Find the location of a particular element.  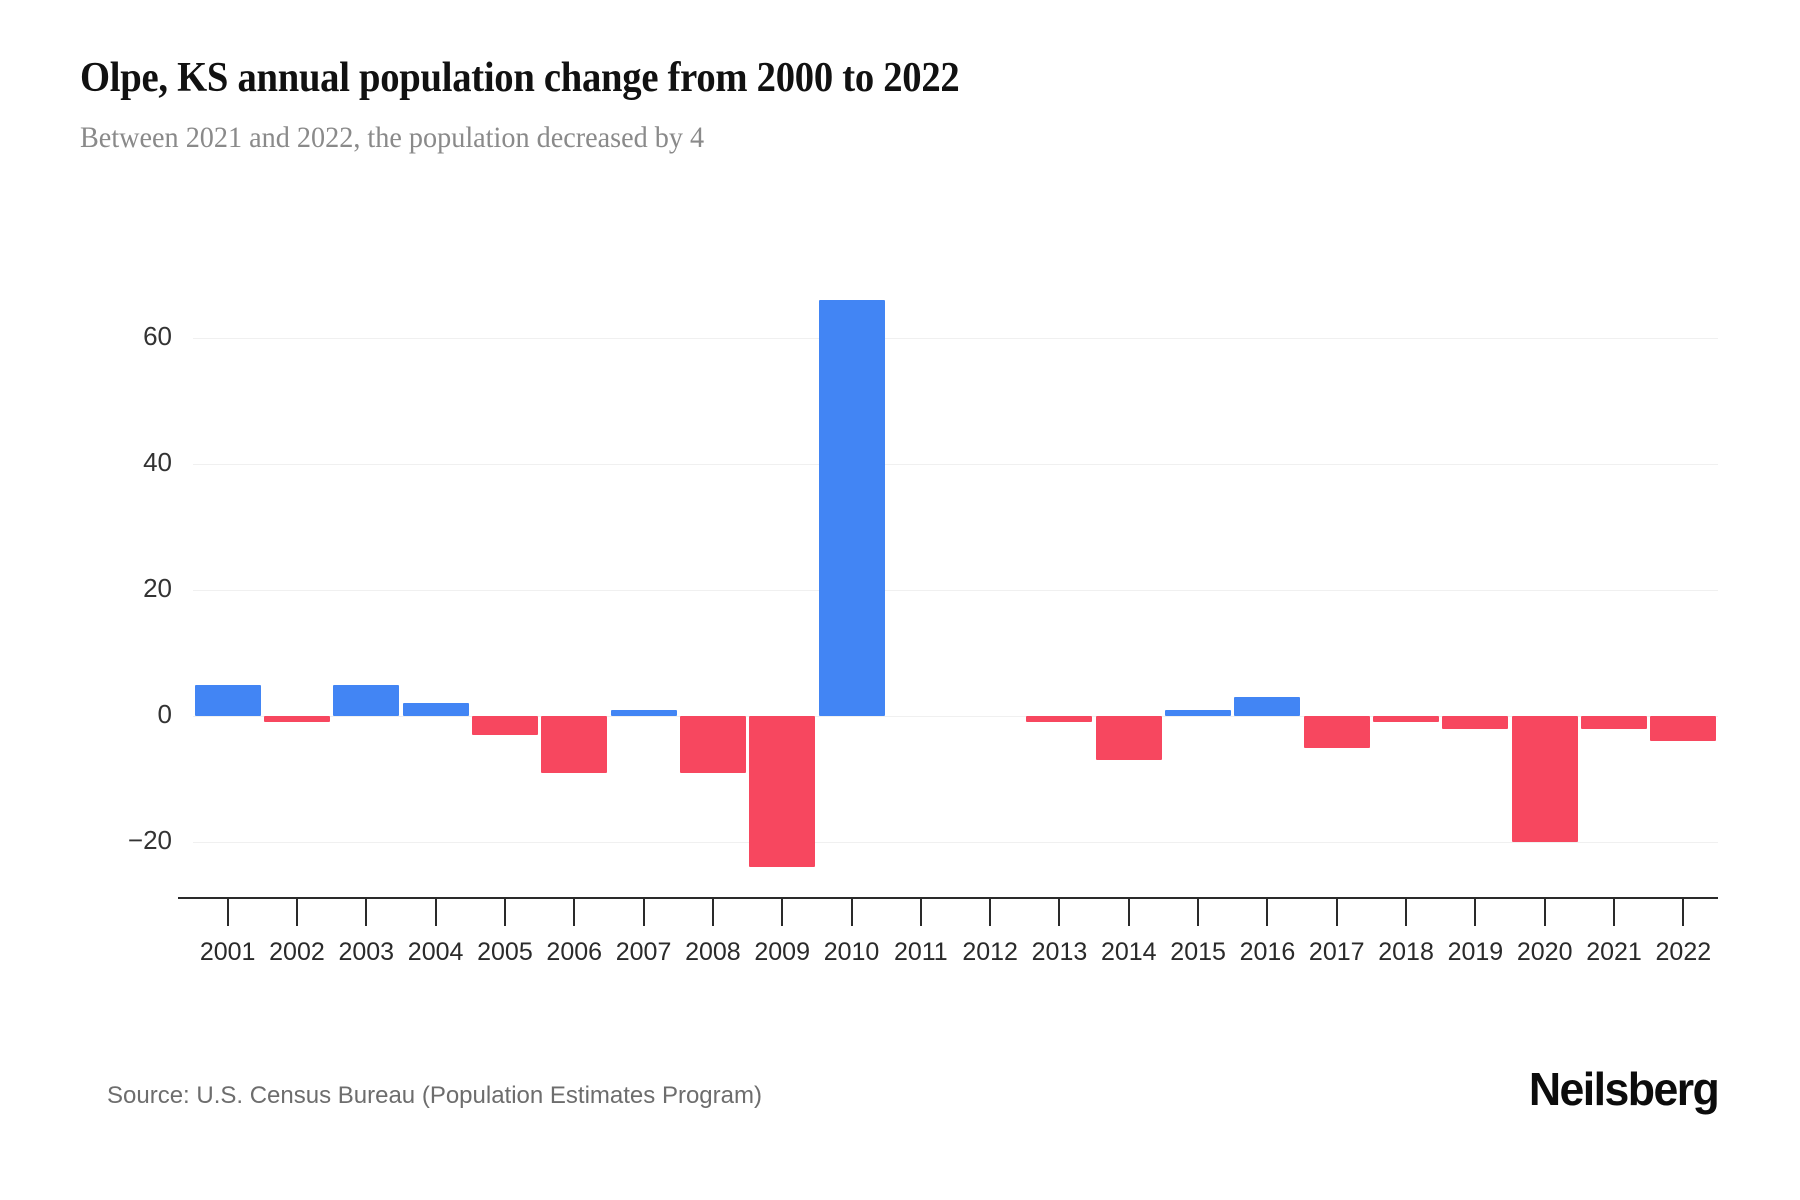

x-axis-label-2013: 2013 is located at coordinates (1059, 952).